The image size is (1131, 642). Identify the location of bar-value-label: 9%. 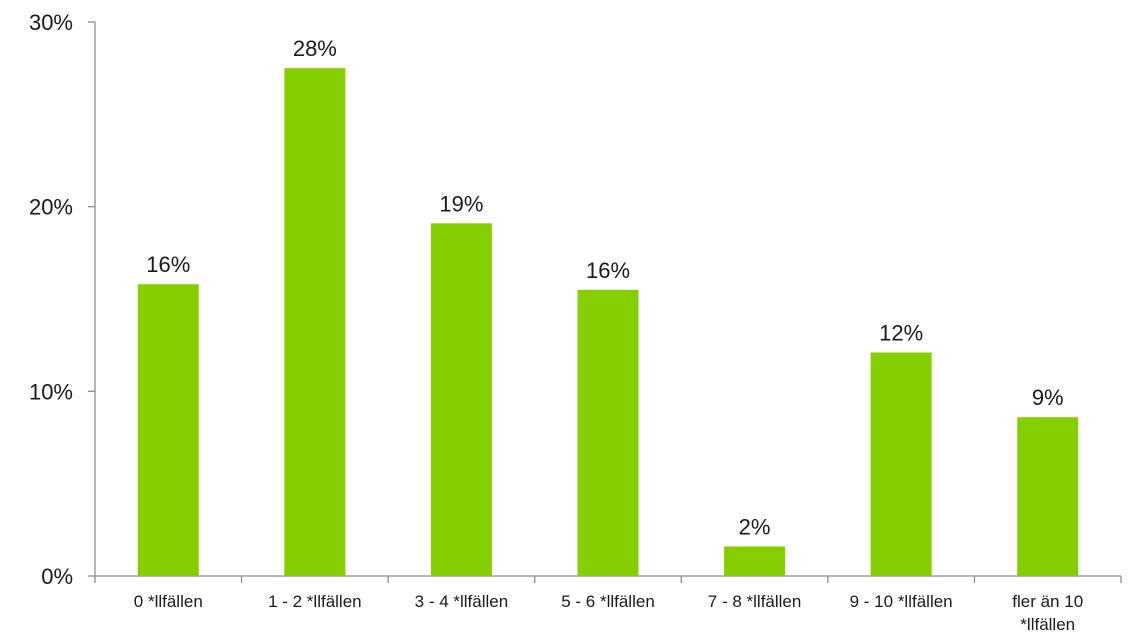
(1048, 397).